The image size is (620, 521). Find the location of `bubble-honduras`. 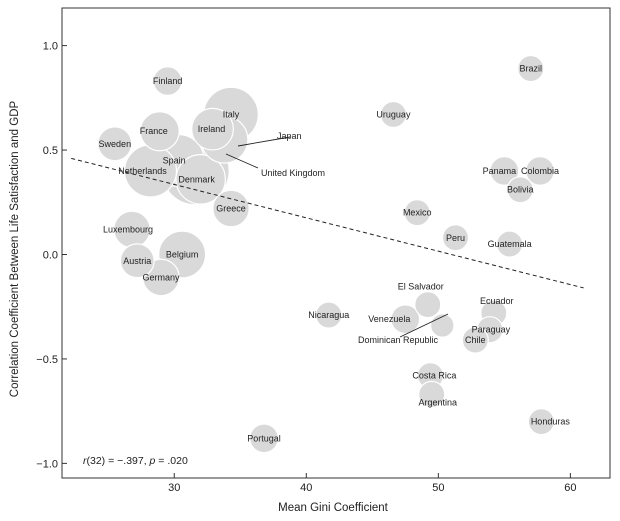

bubble-honduras is located at coordinates (541, 422).